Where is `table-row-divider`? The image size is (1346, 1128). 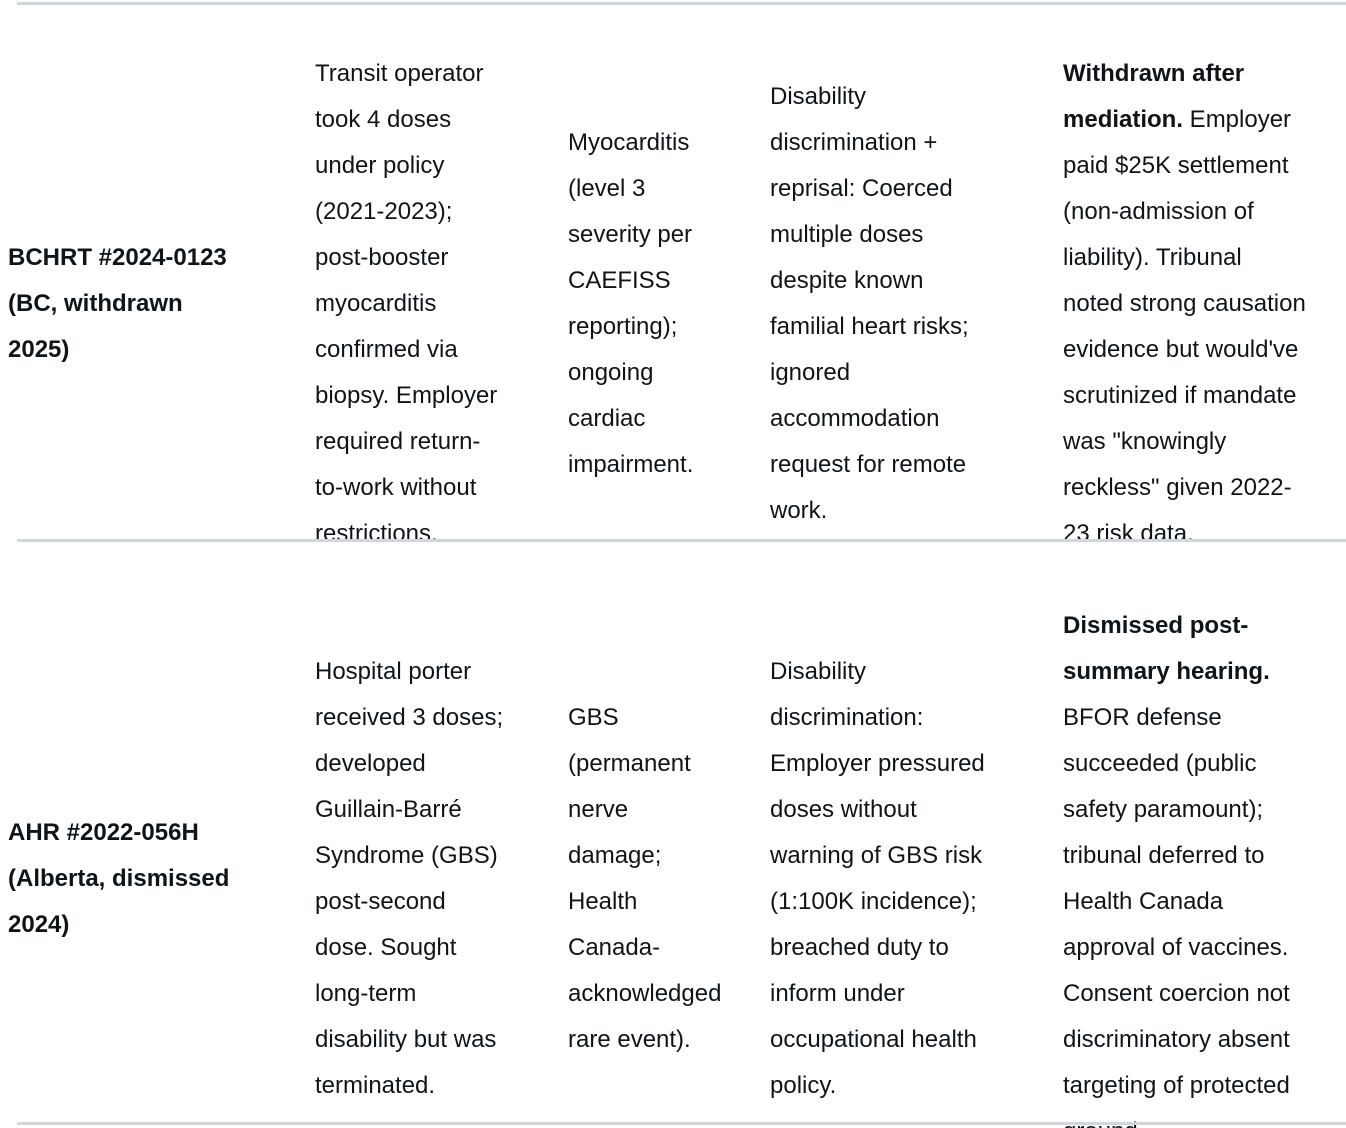
table-row-divider is located at coordinates (681, 540).